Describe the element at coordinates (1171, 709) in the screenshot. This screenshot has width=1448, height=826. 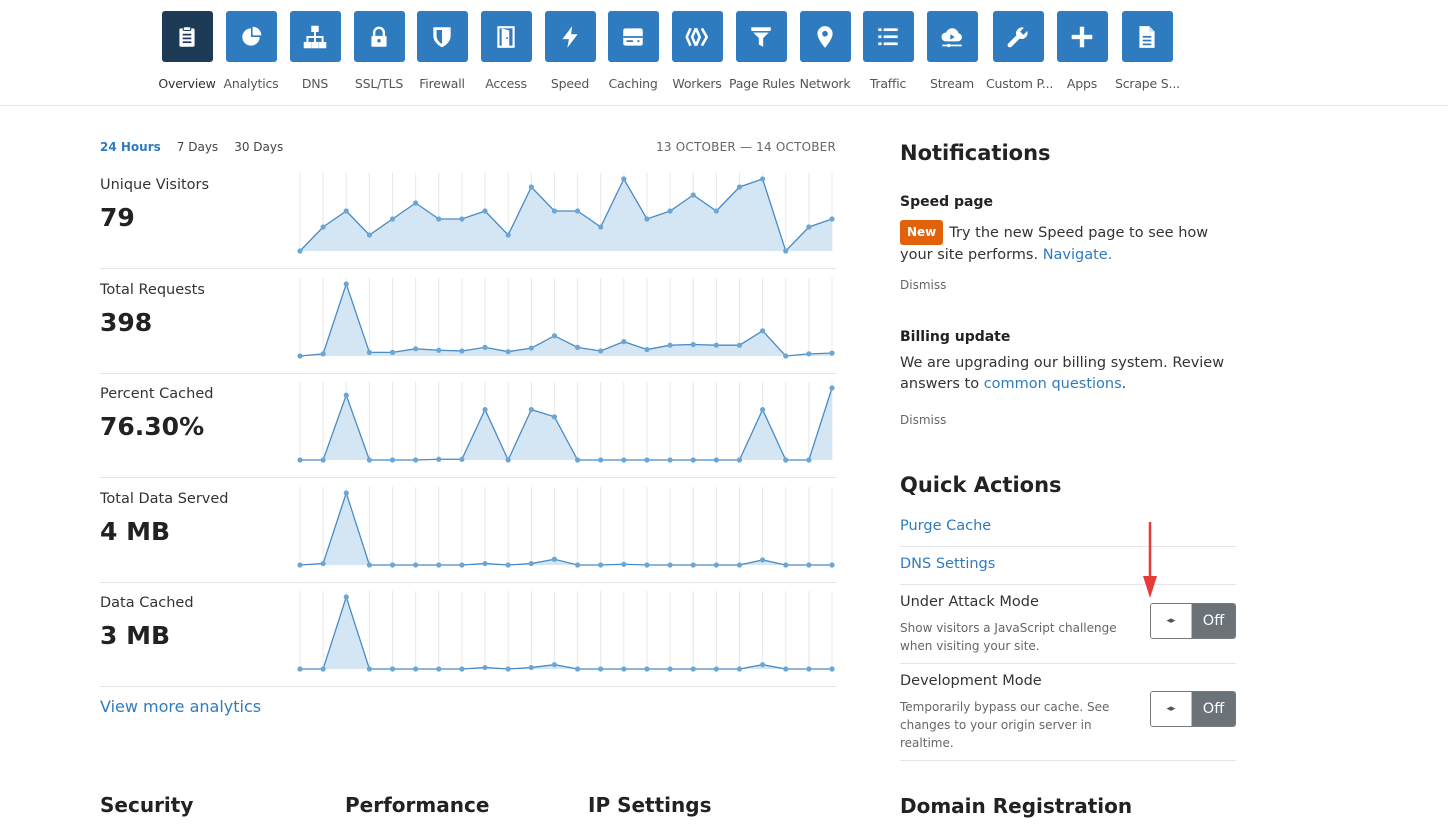
I see `toggle-knob-icon: ◂▸` at that location.